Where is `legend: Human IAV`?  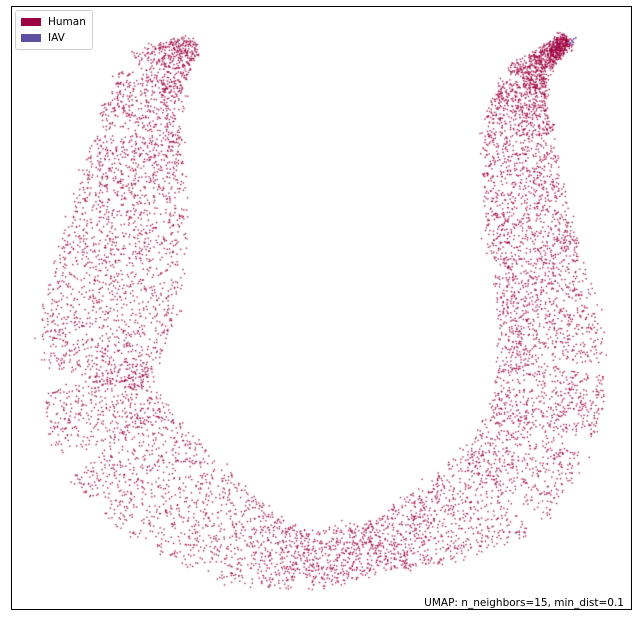
legend: Human IAV is located at coordinates (54, 30).